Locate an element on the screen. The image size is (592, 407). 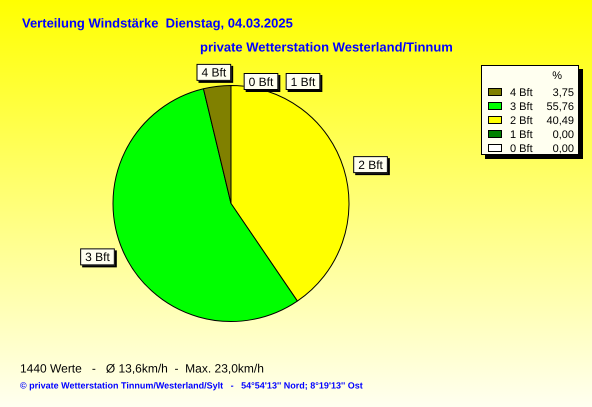
data-label: 3,75 is located at coordinates (563, 93).